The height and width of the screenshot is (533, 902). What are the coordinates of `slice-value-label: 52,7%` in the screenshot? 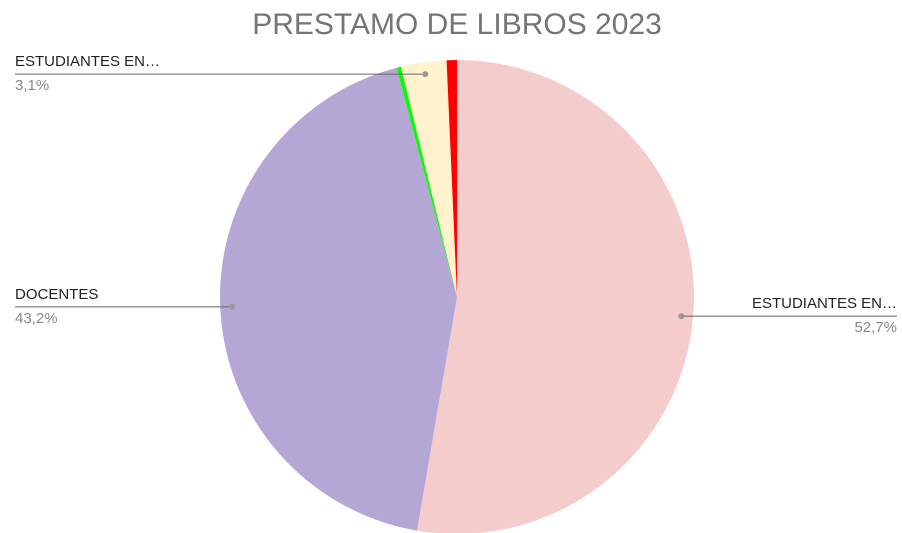 It's located at (875, 327).